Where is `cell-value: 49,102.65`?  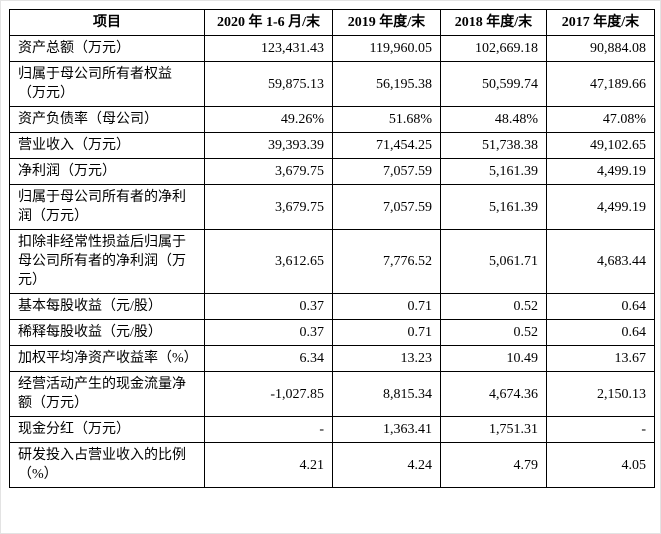
cell-value: 49,102.65 is located at coordinates (600, 145).